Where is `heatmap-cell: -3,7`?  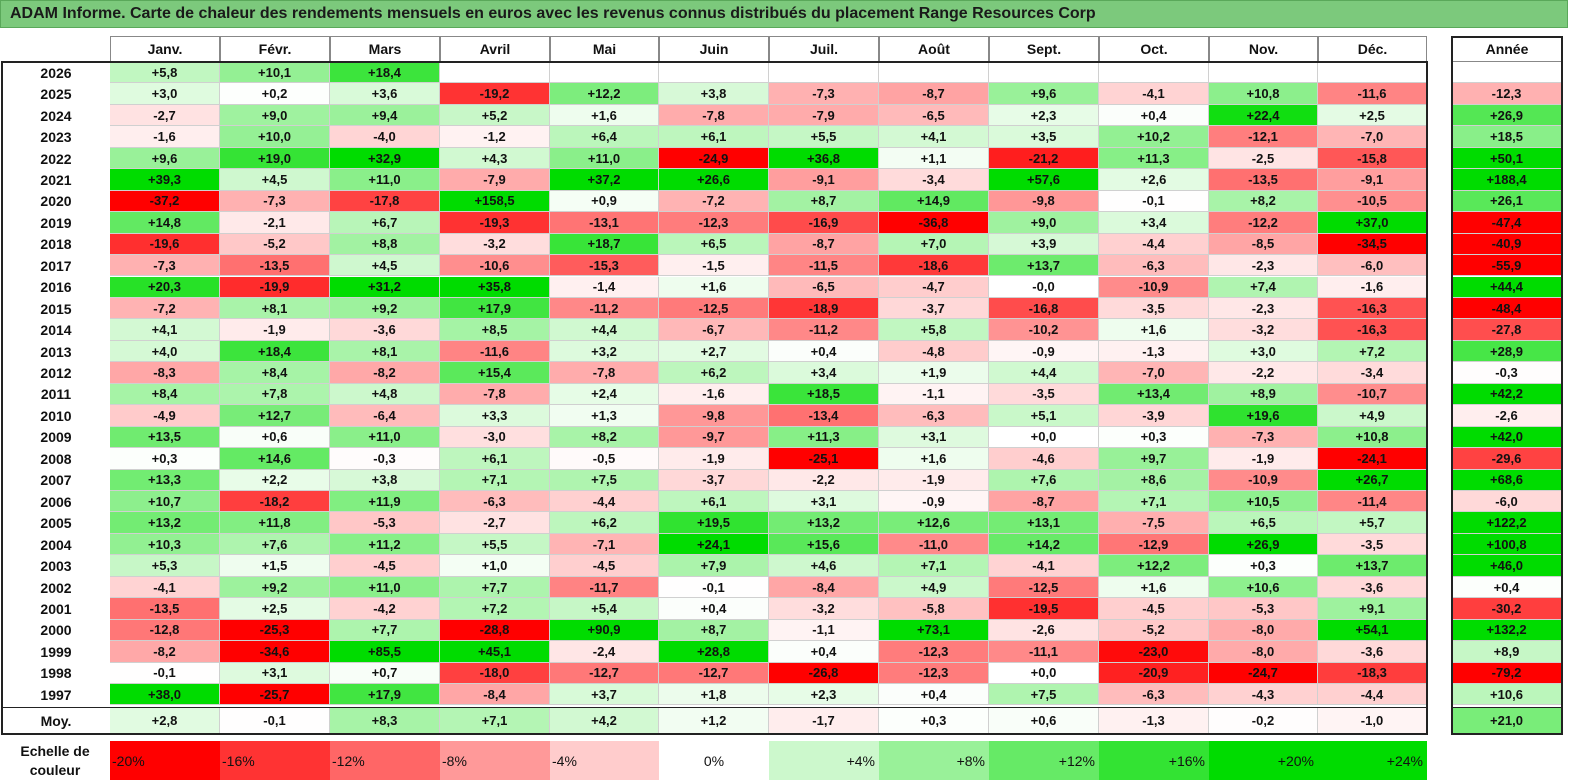 heatmap-cell: -3,7 is located at coordinates (714, 480).